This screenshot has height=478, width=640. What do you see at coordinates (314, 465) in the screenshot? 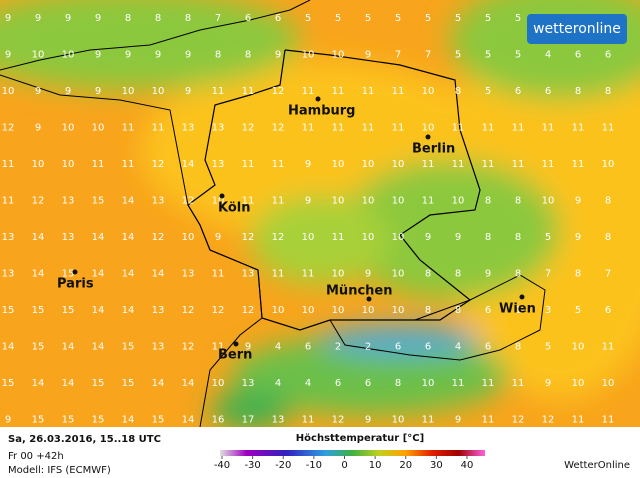
I see `legend-tick-label: -10` at bounding box center [314, 465].